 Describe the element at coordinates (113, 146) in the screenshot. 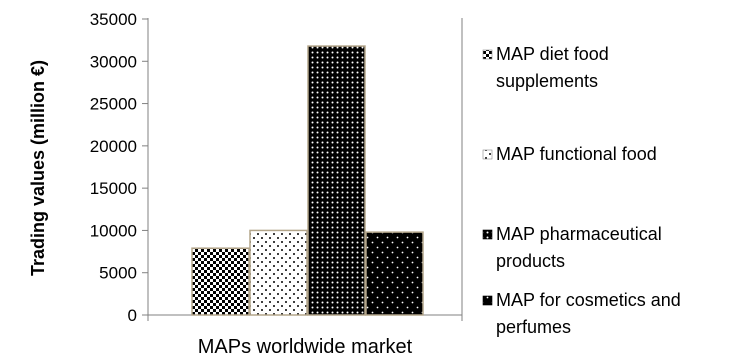

I see `y-tick-label: 20000` at that location.